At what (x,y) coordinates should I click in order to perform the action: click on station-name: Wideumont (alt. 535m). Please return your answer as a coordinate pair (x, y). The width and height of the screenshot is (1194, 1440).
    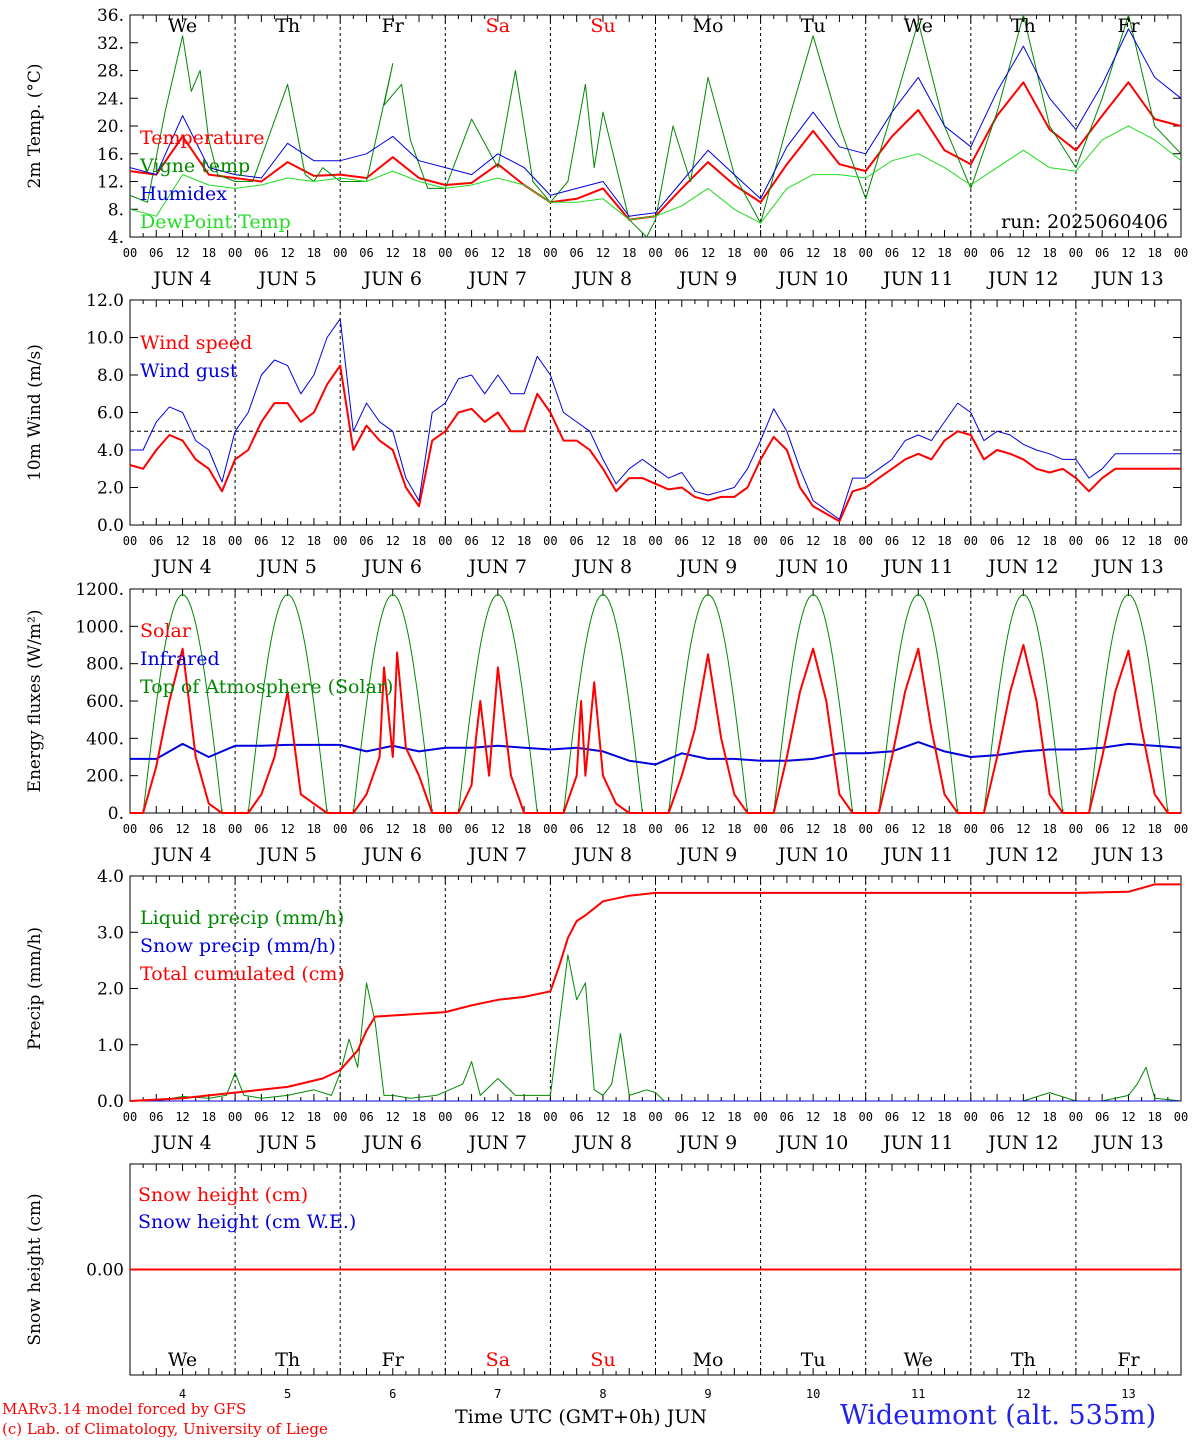
    Looking at the image, I should click on (998, 1415).